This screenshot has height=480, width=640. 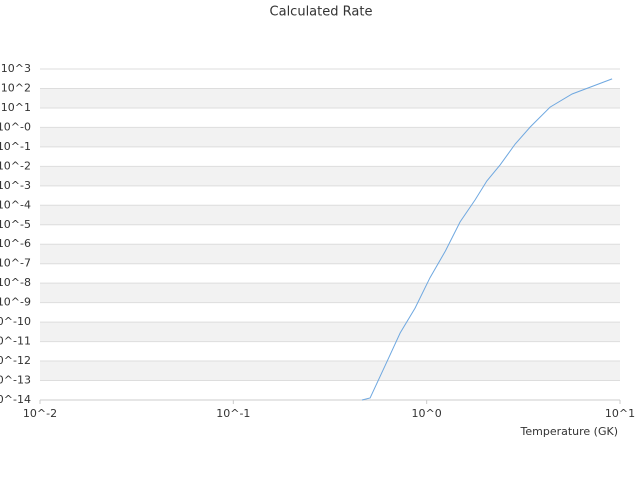 What do you see at coordinates (620, 413) in the screenshot?
I see `x-tick-label: 10^1` at bounding box center [620, 413].